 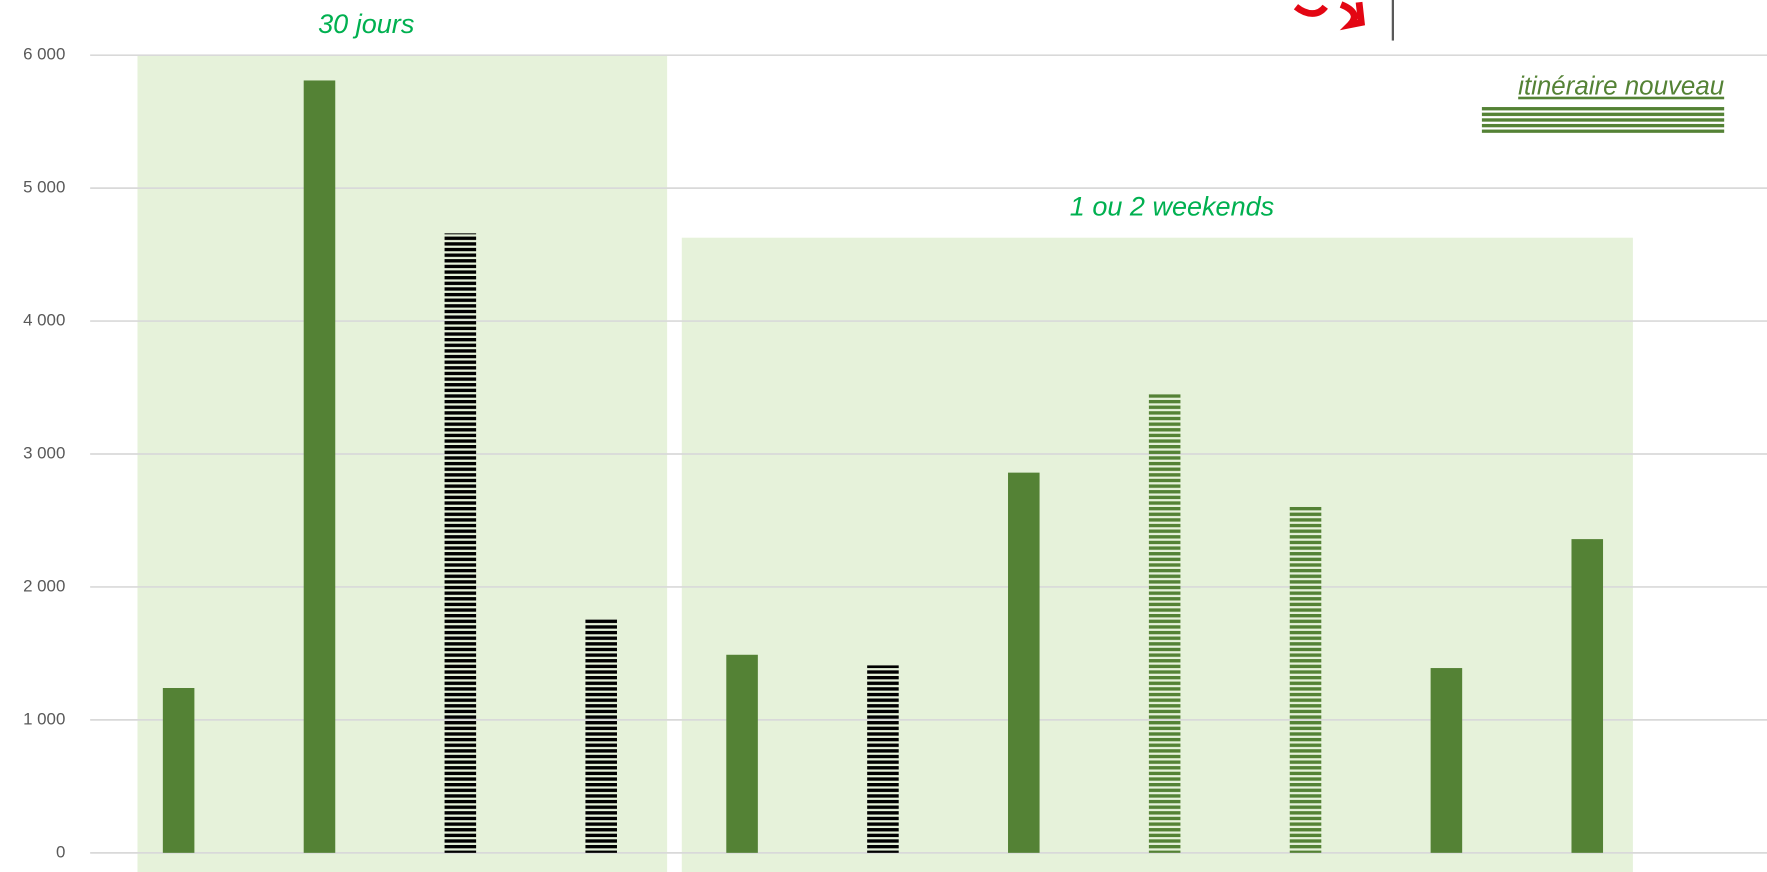 I want to click on annotation: 30 jours, so click(x=366, y=24).